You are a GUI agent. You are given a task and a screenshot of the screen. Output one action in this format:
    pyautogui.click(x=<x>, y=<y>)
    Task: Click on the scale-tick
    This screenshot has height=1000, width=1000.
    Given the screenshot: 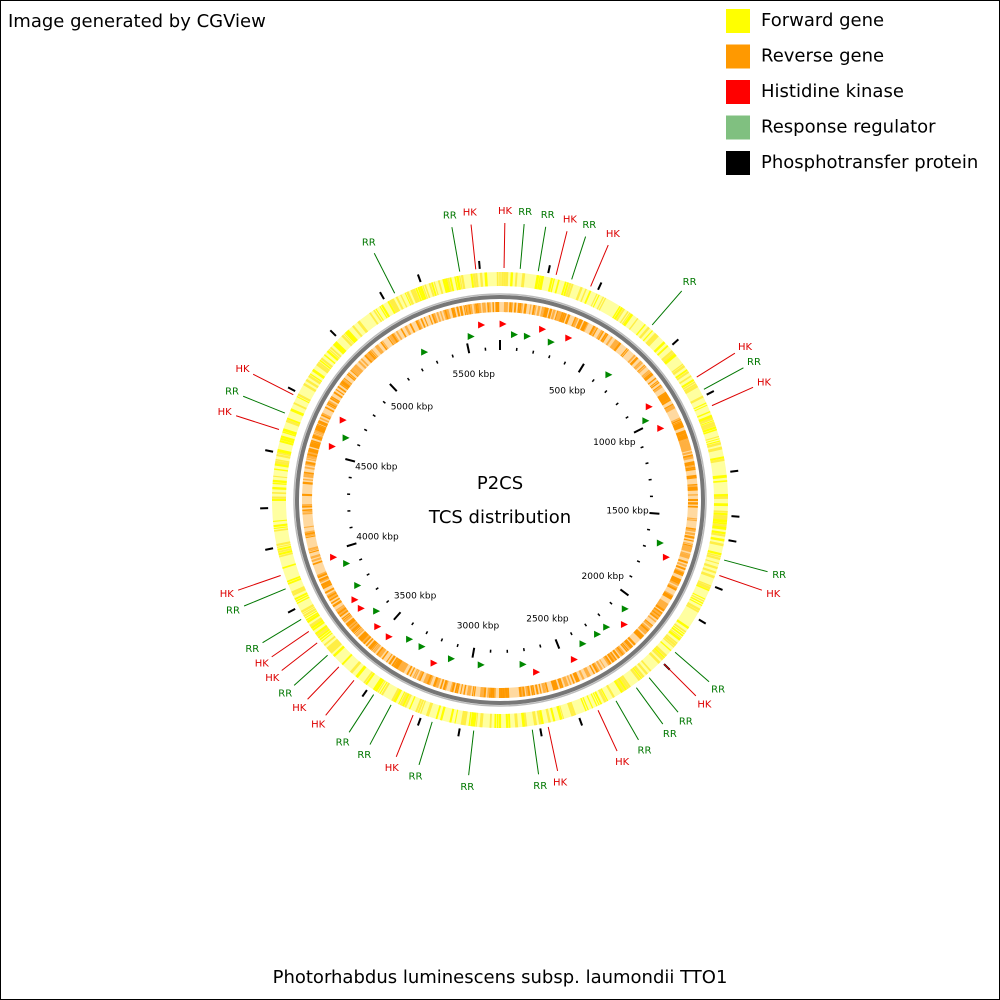 What is the action you would take?
    pyautogui.click(x=393, y=387)
    